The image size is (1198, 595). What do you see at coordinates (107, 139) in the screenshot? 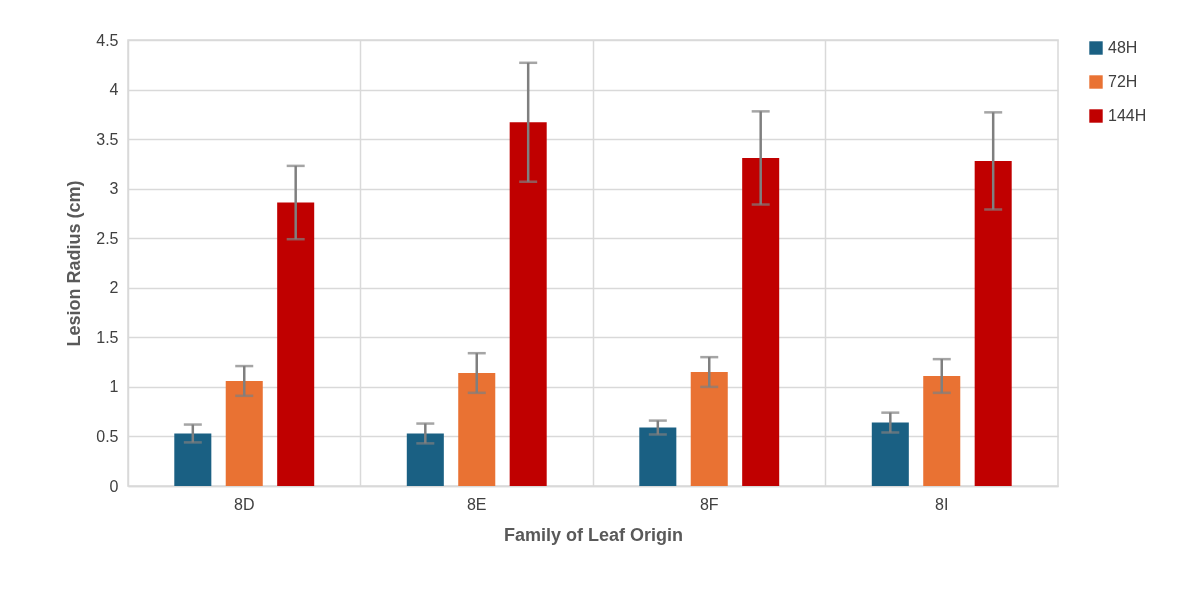
I see `y-tick-label: 3.5` at bounding box center [107, 139].